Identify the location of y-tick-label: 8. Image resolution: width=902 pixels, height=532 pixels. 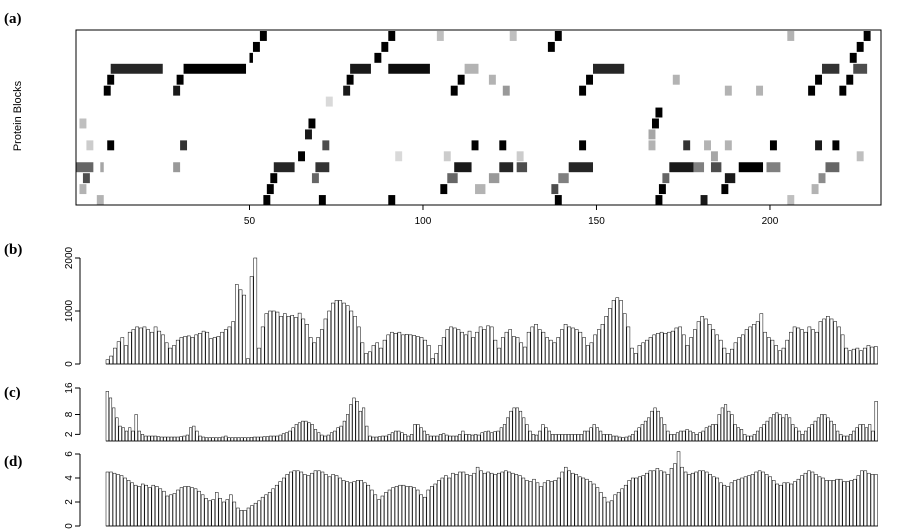
(69, 414).